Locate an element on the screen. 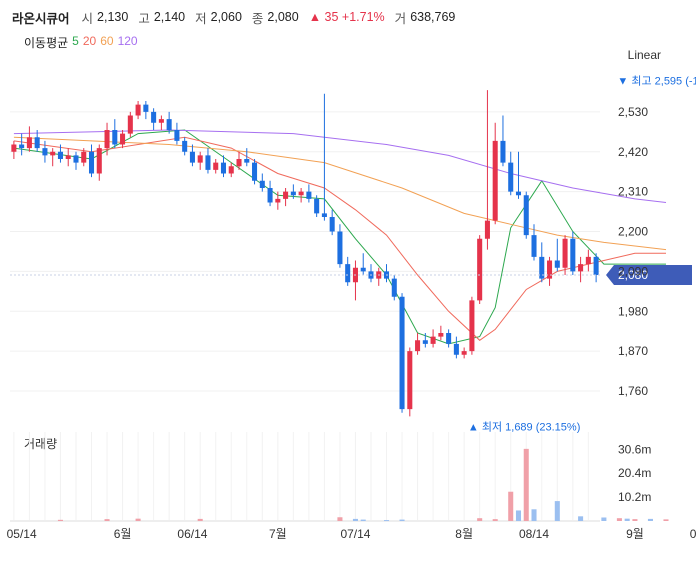 Image resolution: width=696 pixels, height=561 pixels. ma-legend-5: 5 is located at coordinates (75, 41).